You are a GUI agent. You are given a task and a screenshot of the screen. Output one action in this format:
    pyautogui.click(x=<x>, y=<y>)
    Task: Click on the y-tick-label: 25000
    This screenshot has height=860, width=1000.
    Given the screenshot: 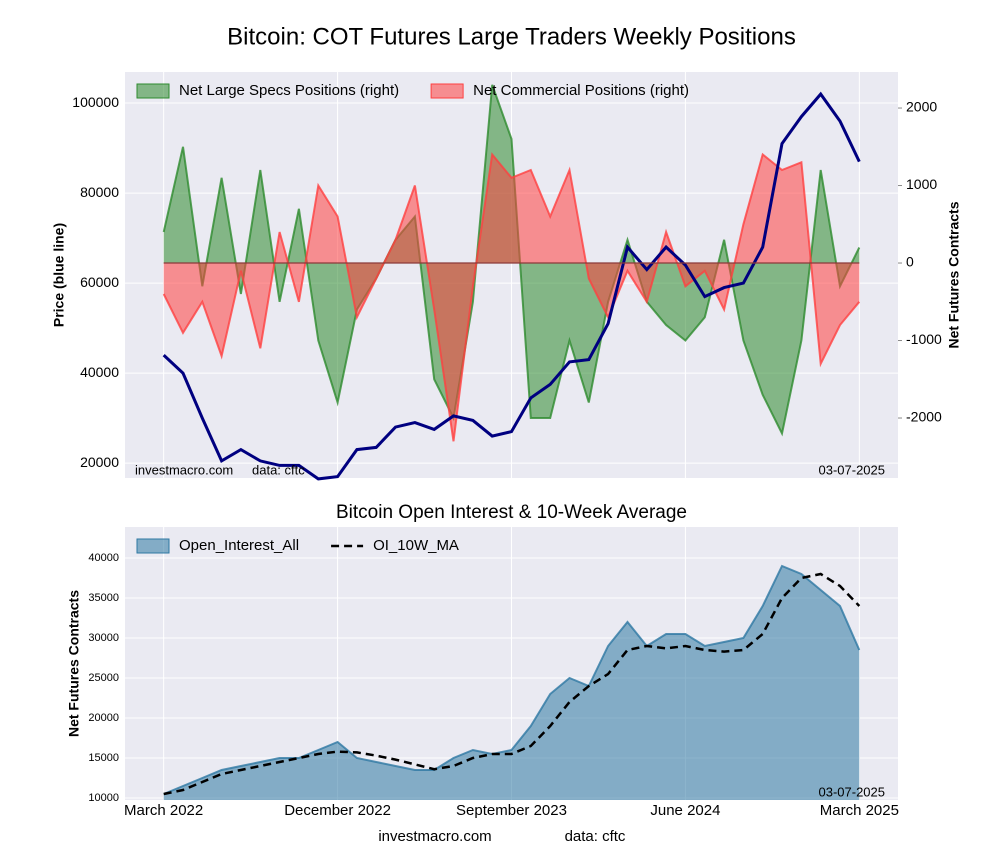 What is the action you would take?
    pyautogui.click(x=103, y=678)
    